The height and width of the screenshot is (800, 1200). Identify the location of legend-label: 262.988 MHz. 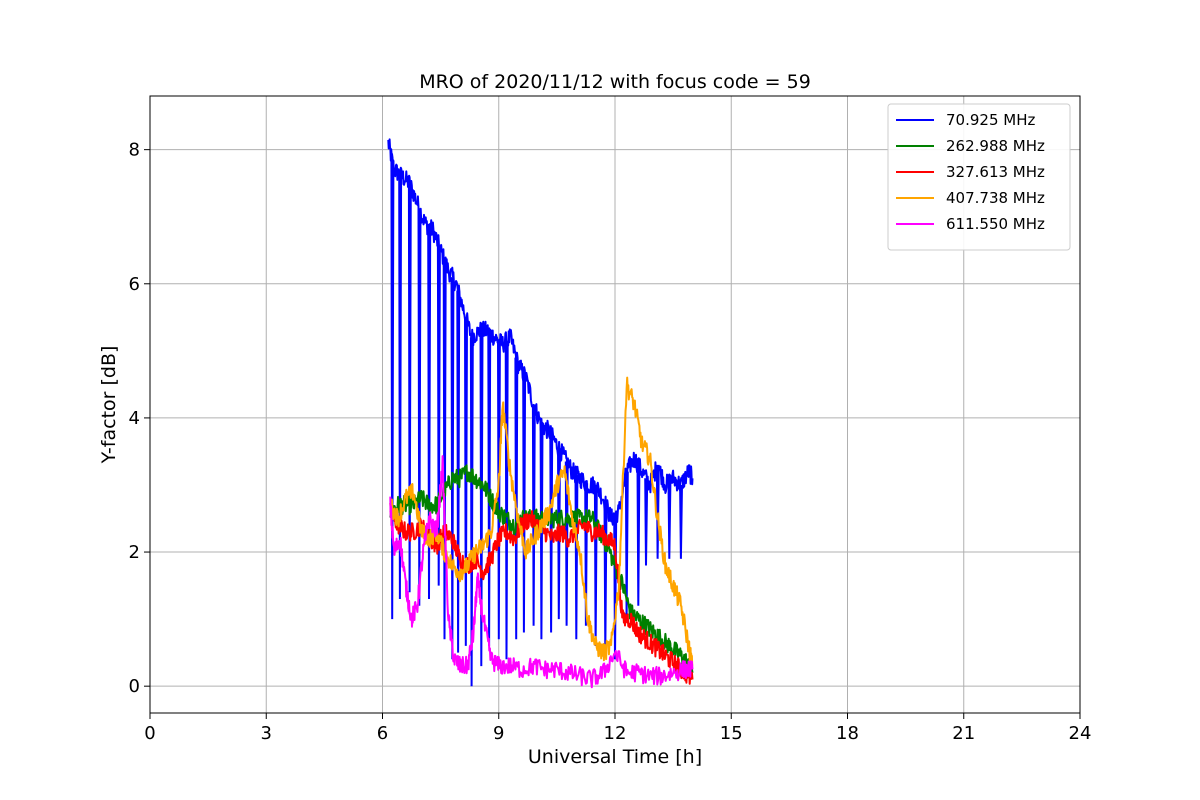
(995, 146).